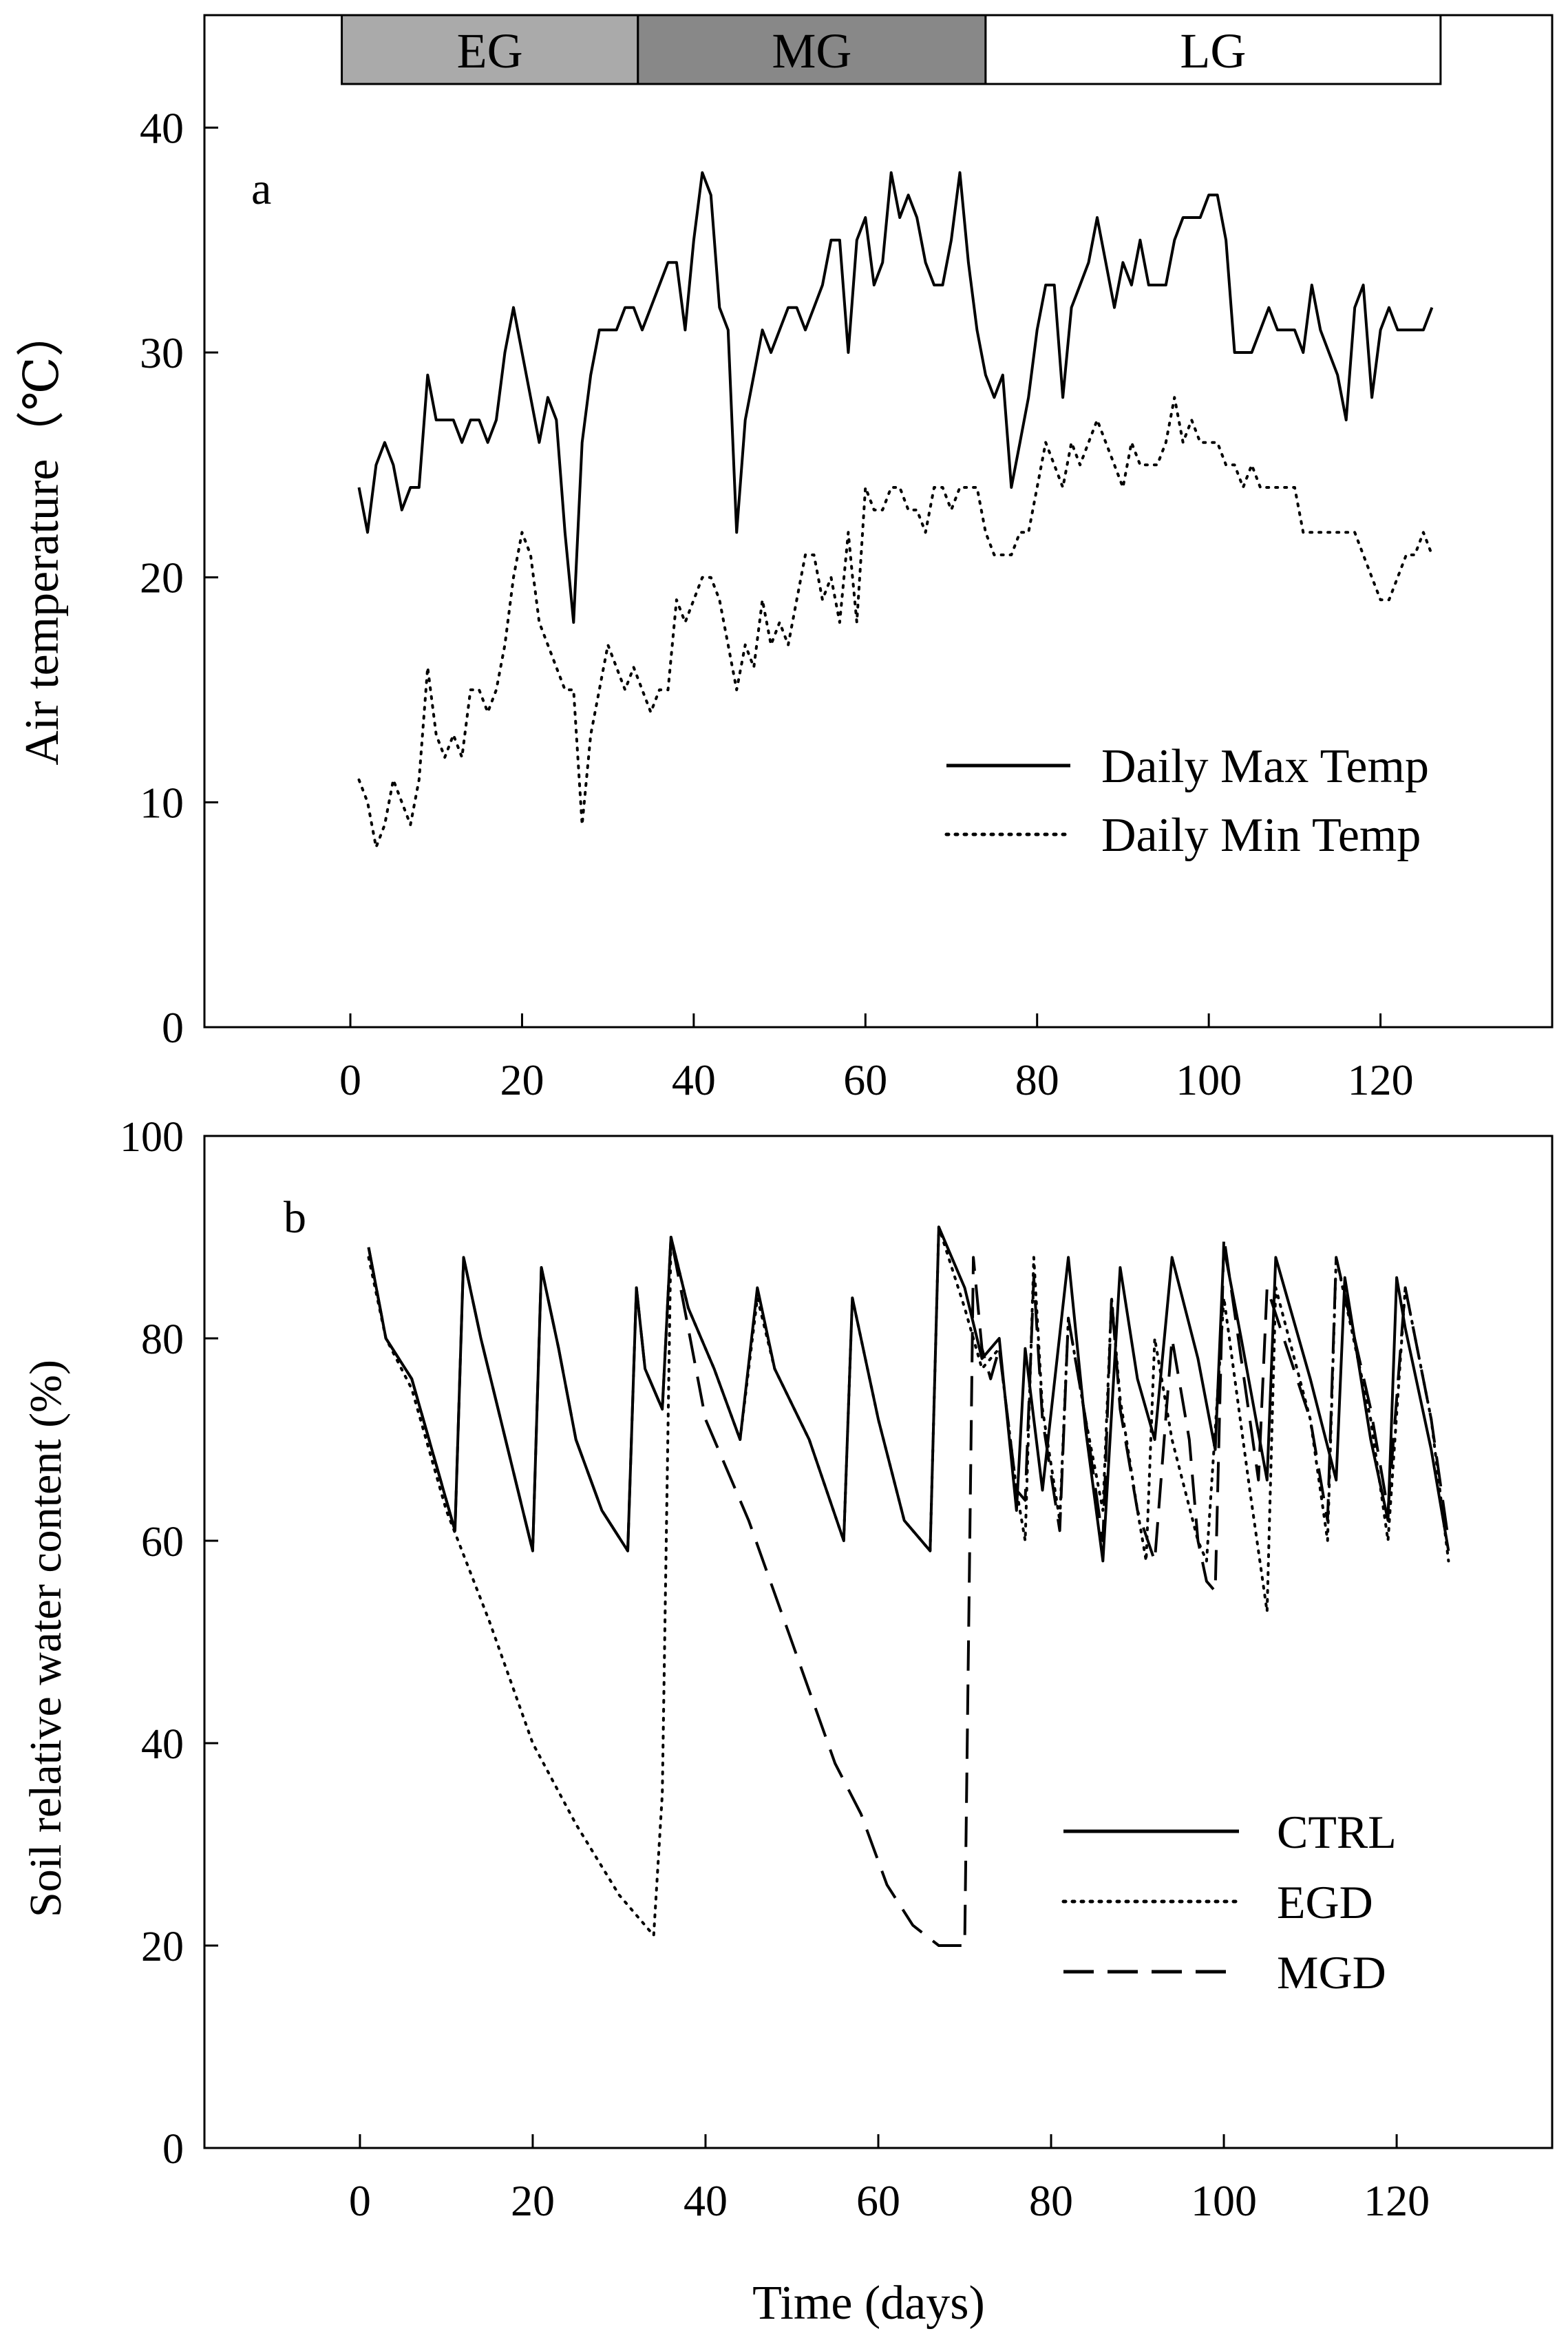 The height and width of the screenshot is (2349, 1568). I want to click on b-y-tick-label: 0, so click(173, 2149).